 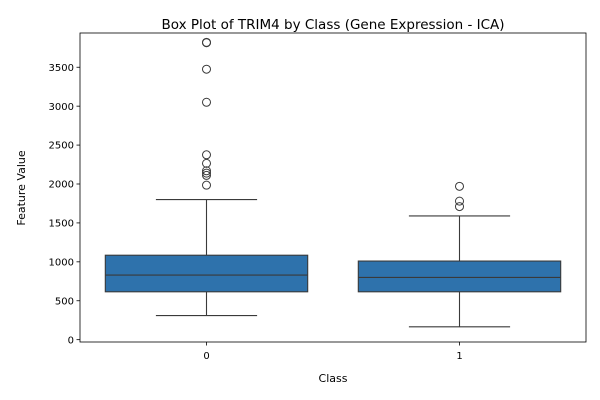 What do you see at coordinates (64, 301) in the screenshot?
I see `y-tick-label: 500` at bounding box center [64, 301].